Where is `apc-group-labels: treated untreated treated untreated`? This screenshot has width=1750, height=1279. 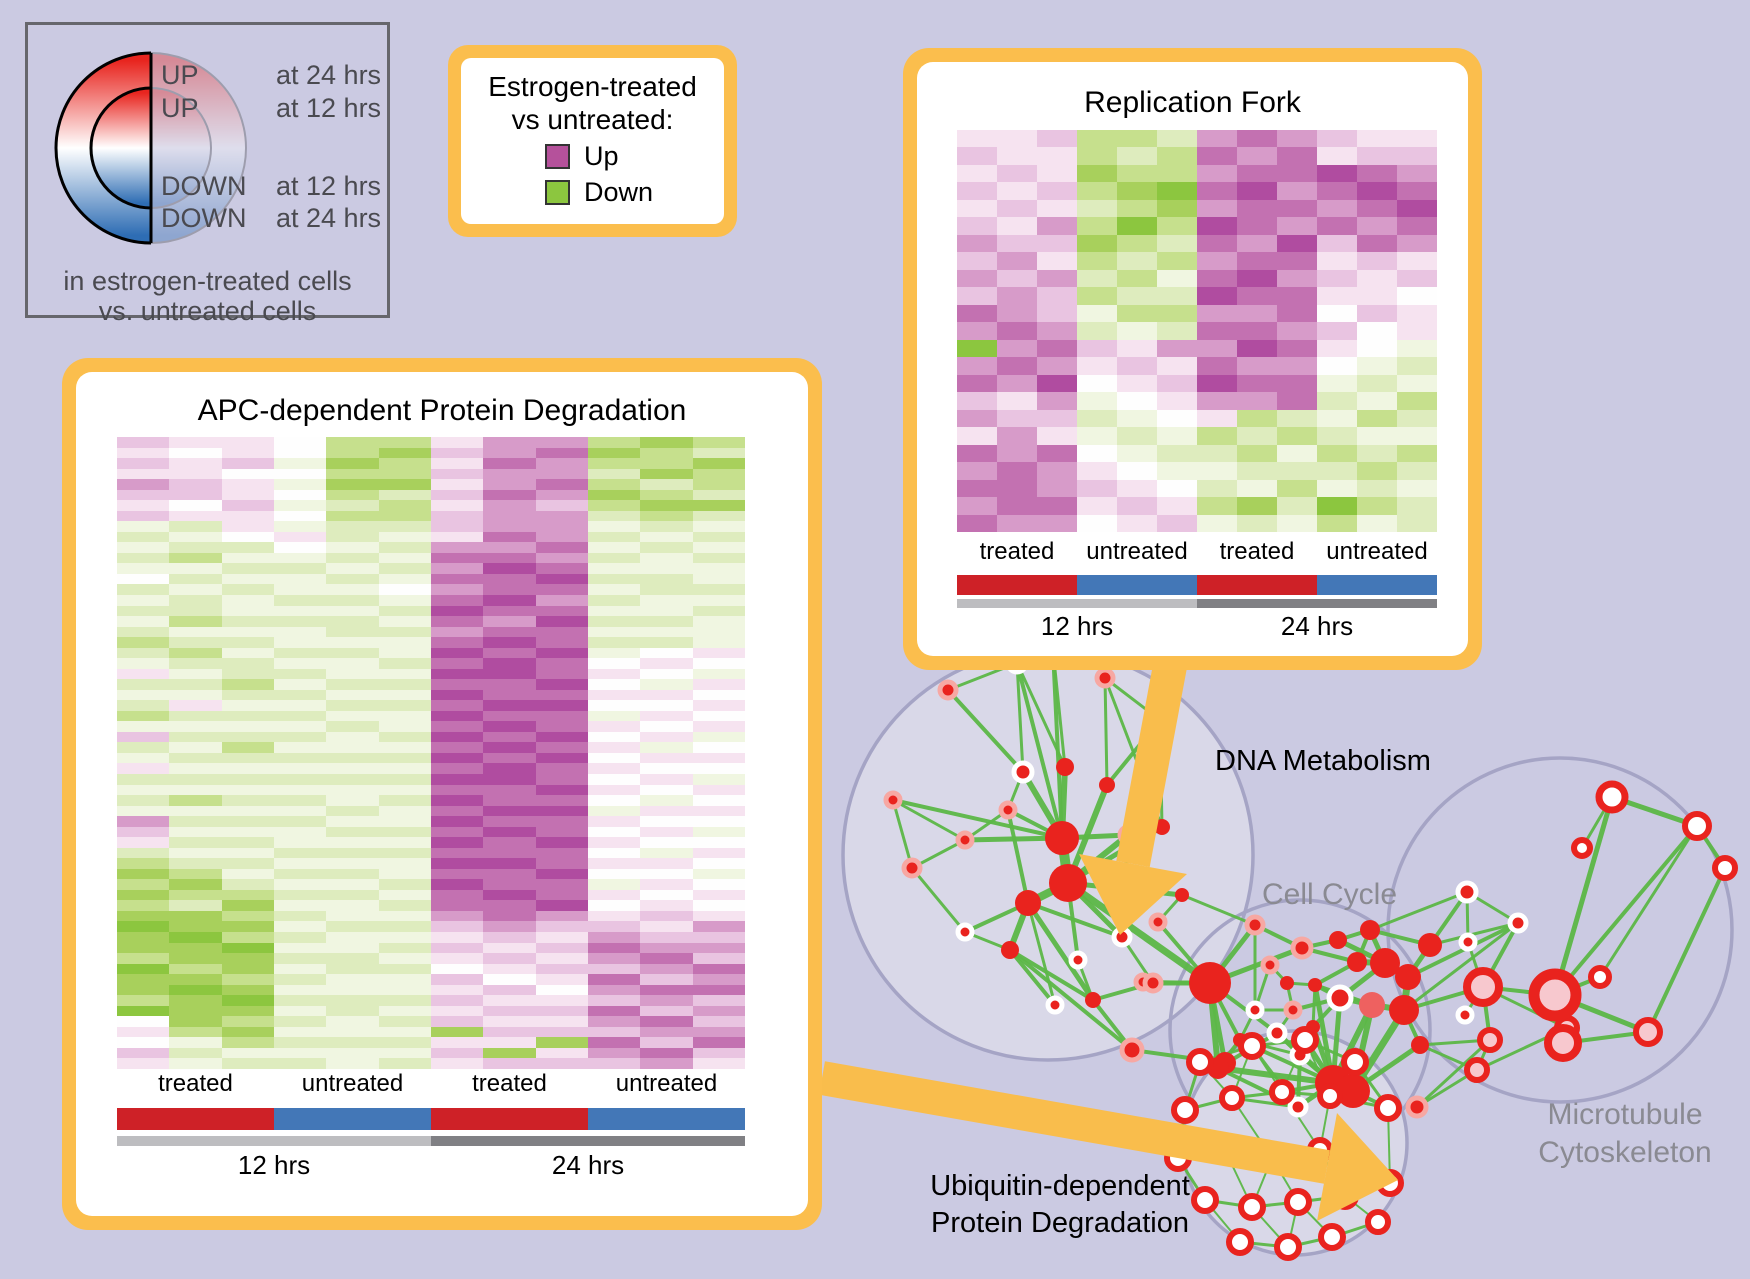 apc-group-labels: treated untreated treated untreated is located at coordinates (431, 1084).